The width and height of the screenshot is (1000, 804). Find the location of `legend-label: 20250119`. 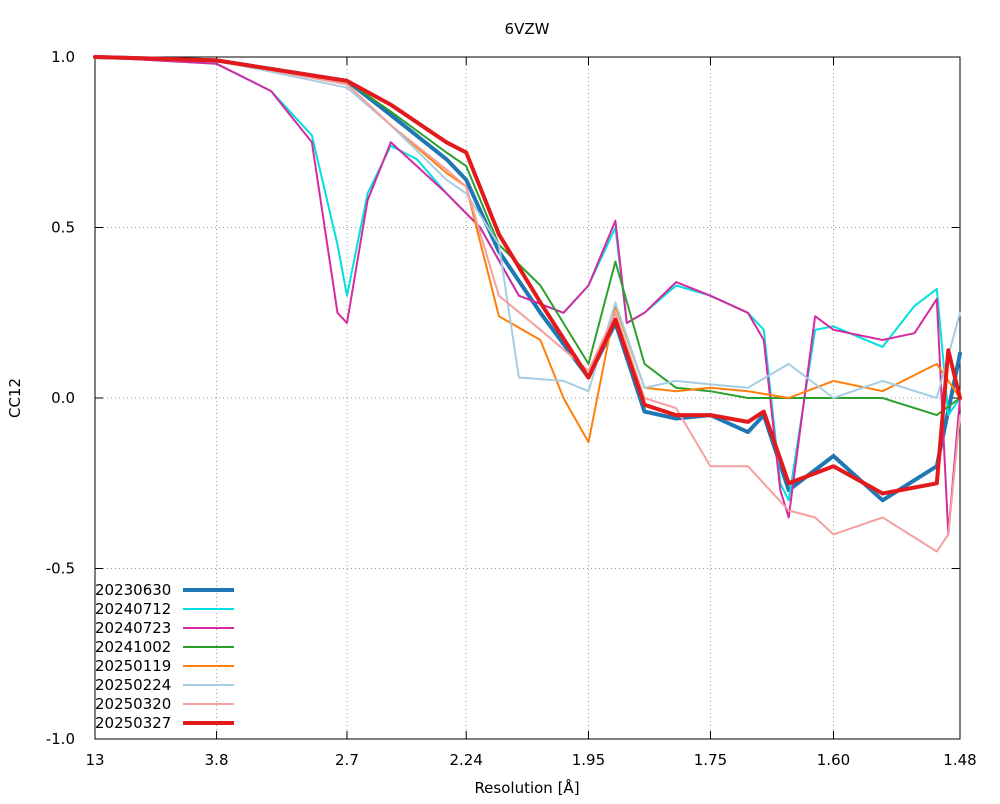

legend-label: 20250119 is located at coordinates (133, 666).